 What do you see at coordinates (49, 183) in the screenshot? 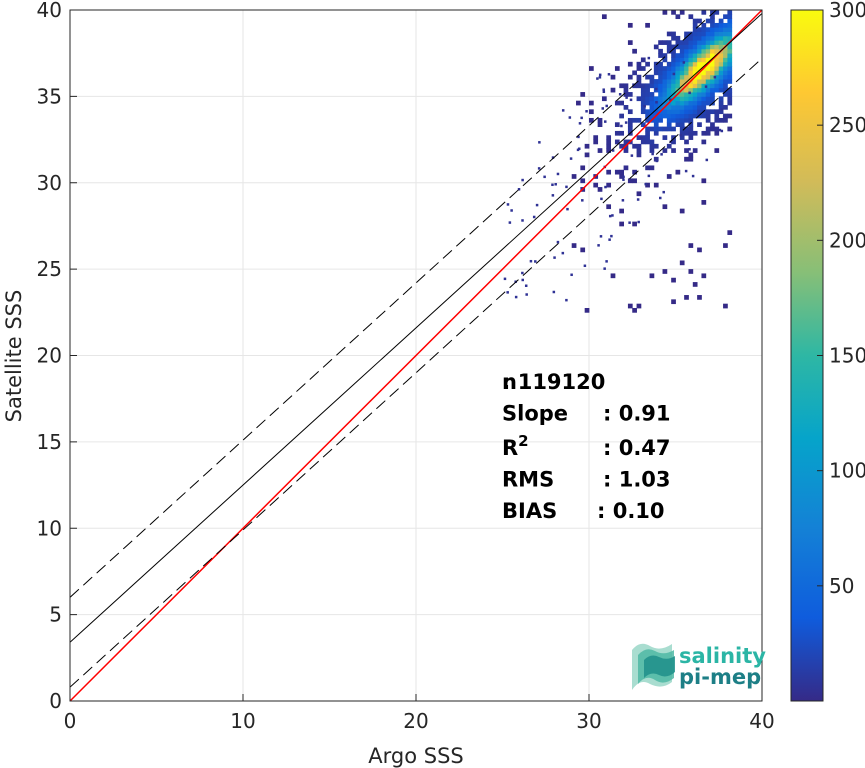
I see `y-tick-label: 30` at bounding box center [49, 183].